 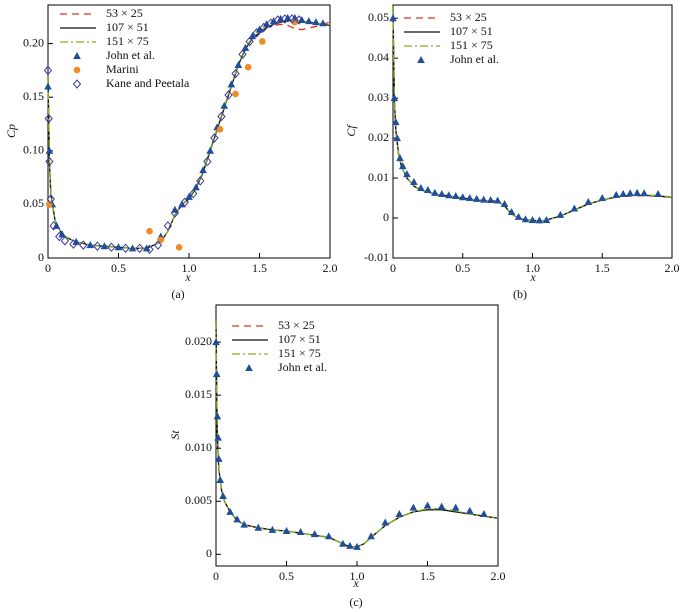 I want to click on x-tick-label: 1.5, so click(x=427, y=576).